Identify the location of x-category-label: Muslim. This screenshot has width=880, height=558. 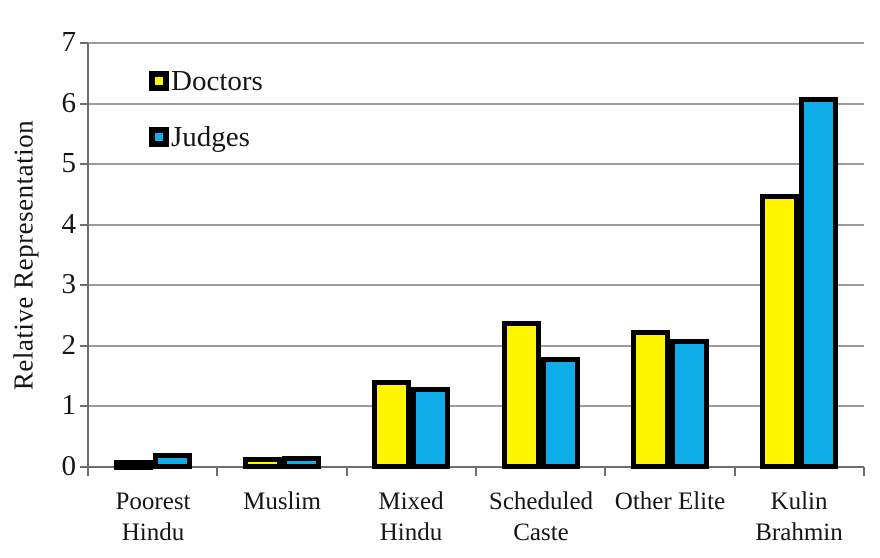
(282, 501).